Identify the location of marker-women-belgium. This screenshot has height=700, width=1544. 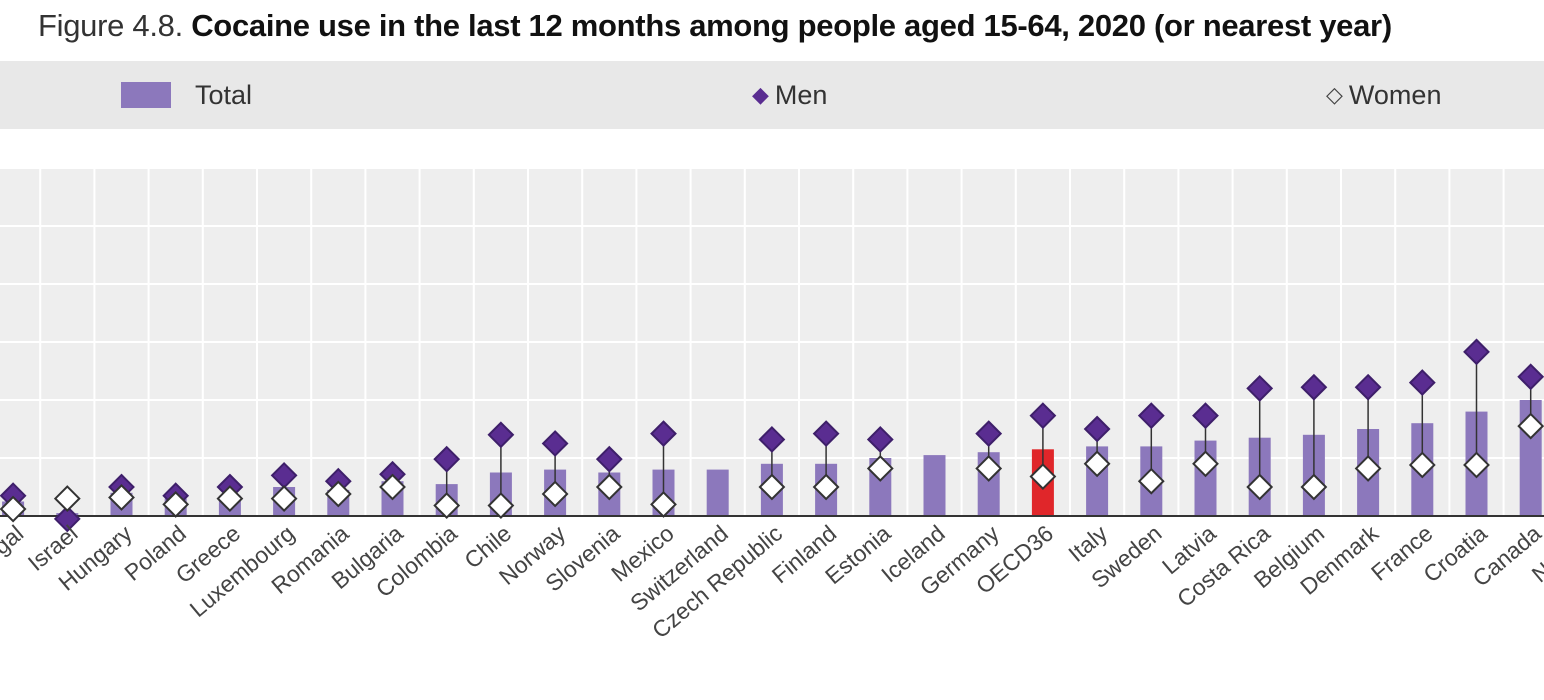
(1314, 487).